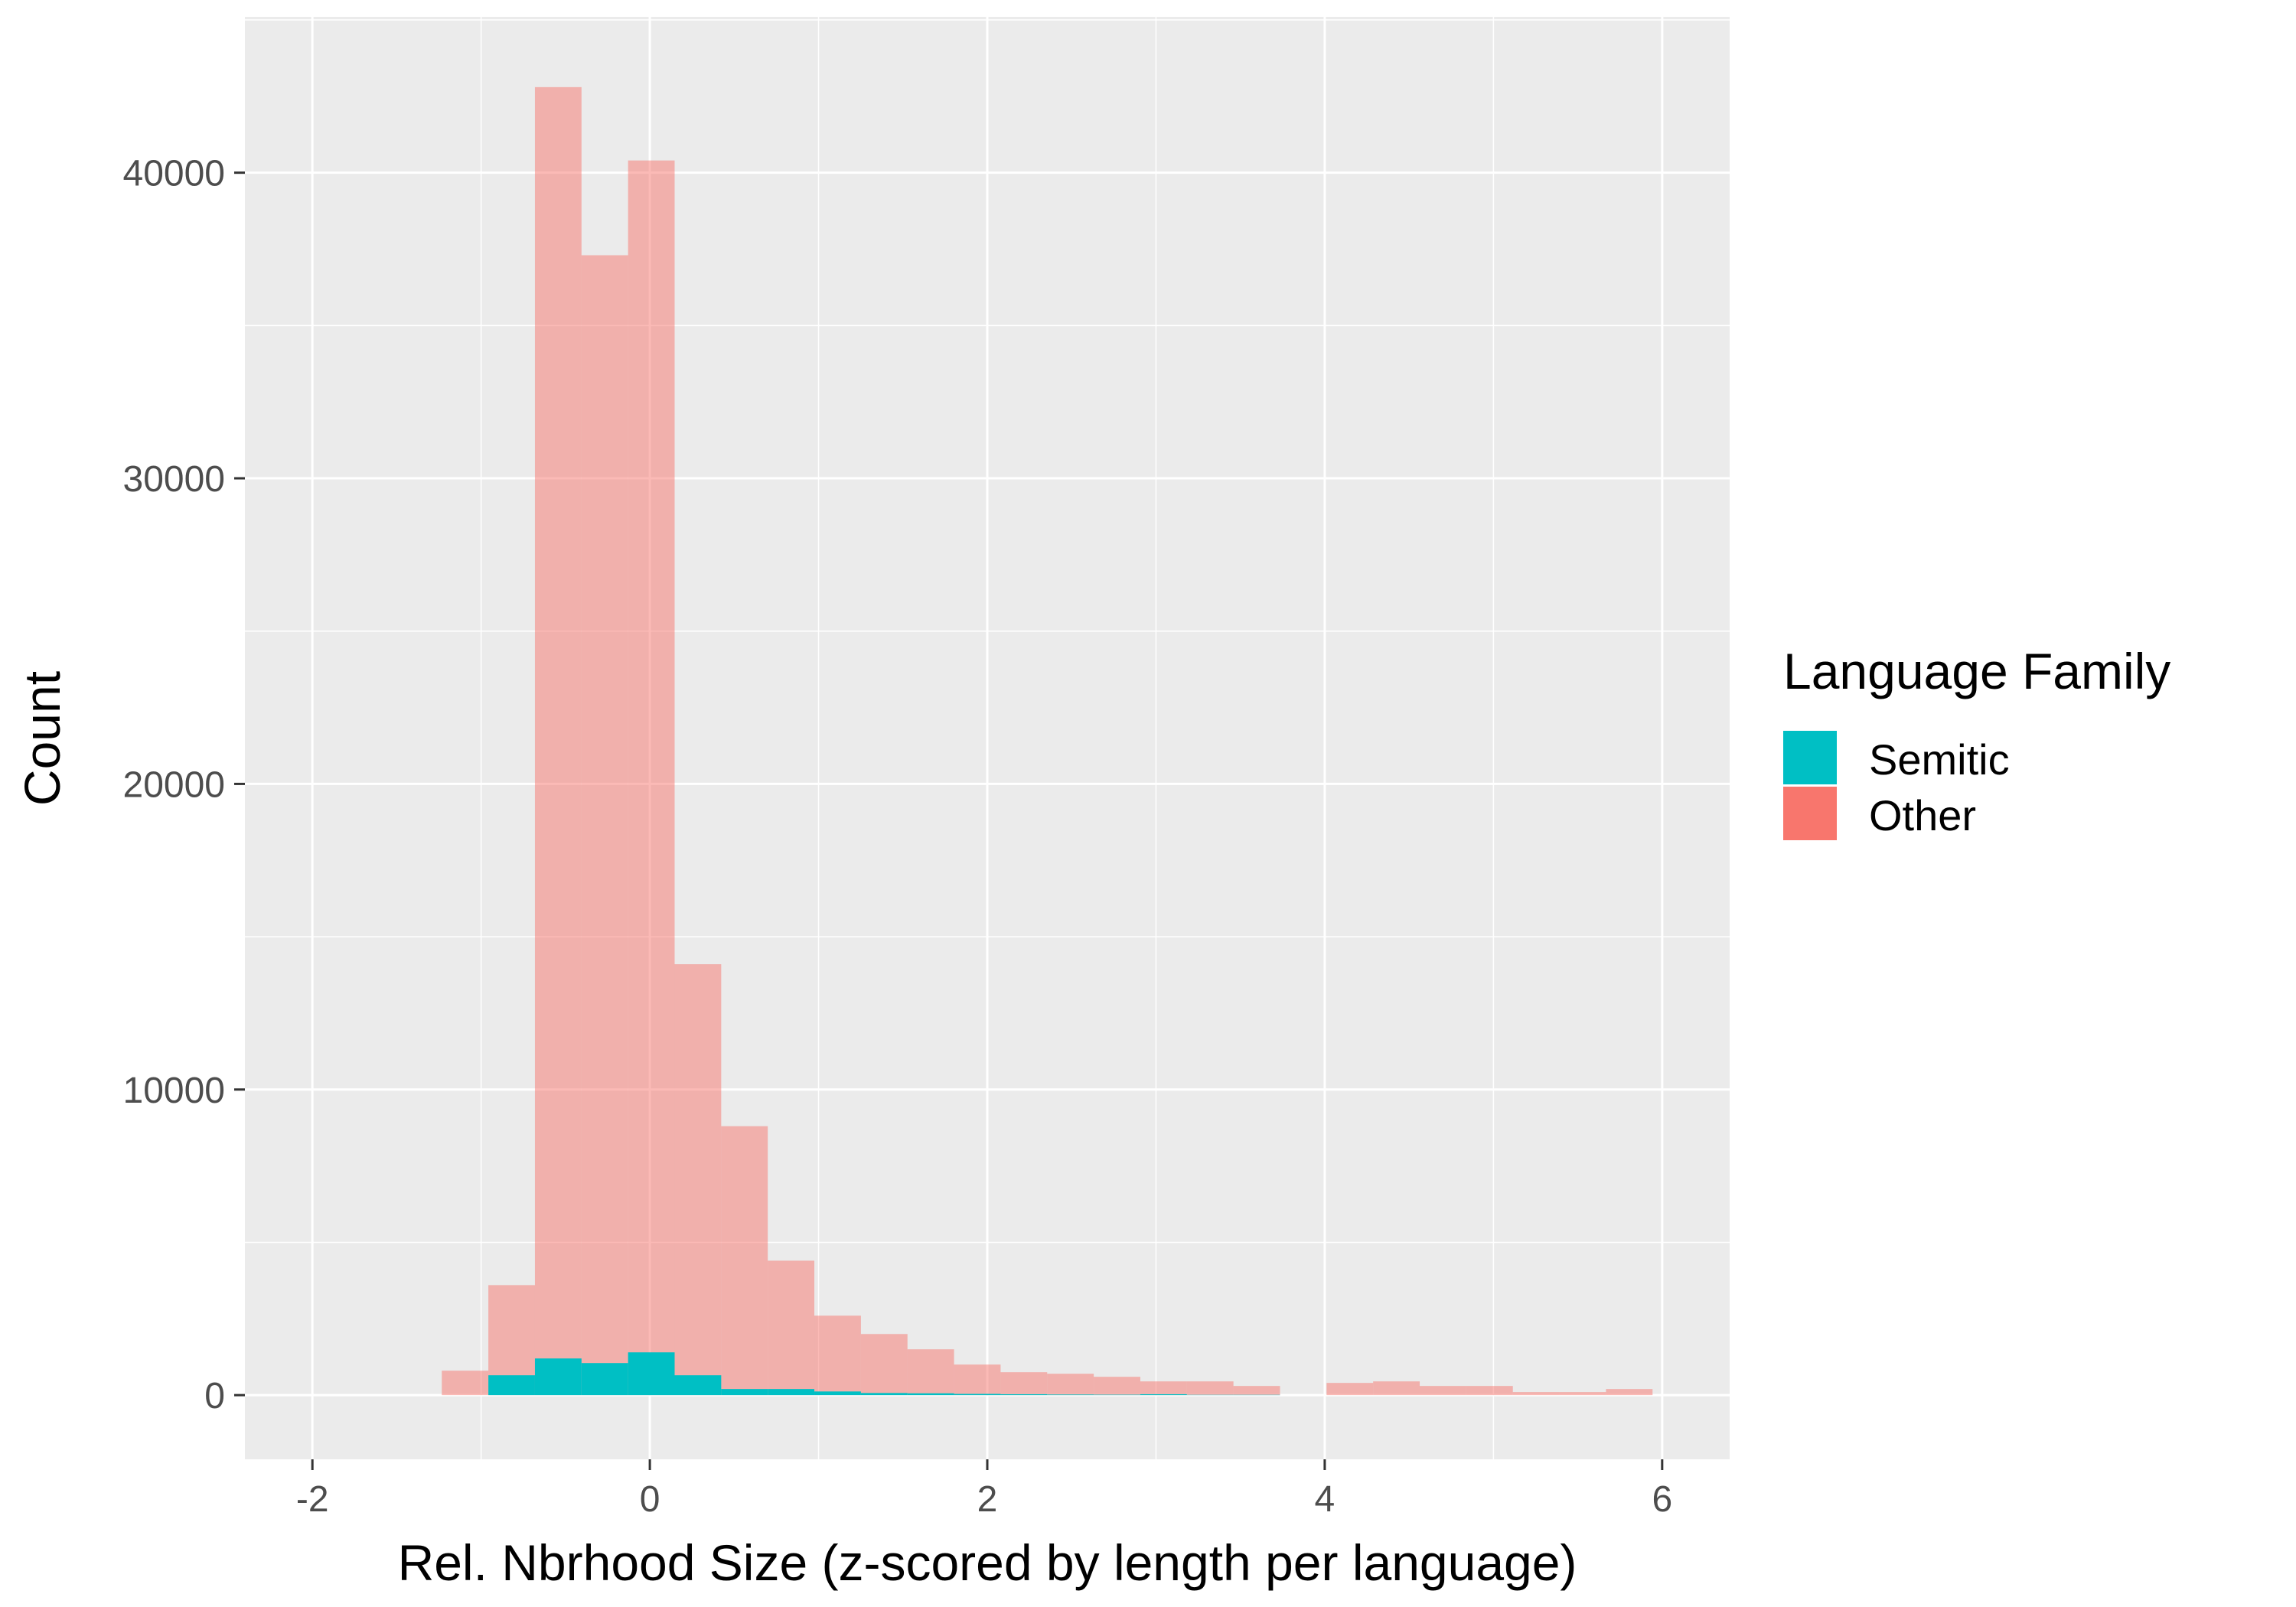 This screenshot has height=1607, width=2296. What do you see at coordinates (312, 1499) in the screenshot?
I see `x-tick-label: -2` at bounding box center [312, 1499].